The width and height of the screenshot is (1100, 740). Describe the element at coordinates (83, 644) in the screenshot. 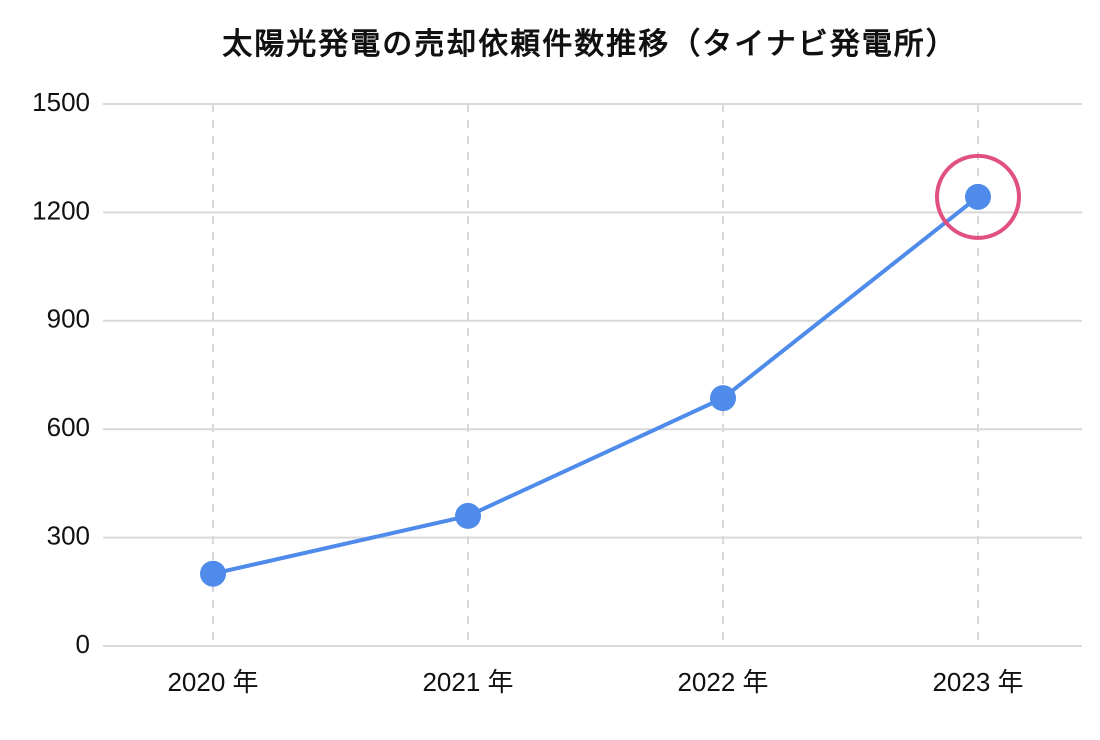

I see `y-tick-label: 0` at that location.